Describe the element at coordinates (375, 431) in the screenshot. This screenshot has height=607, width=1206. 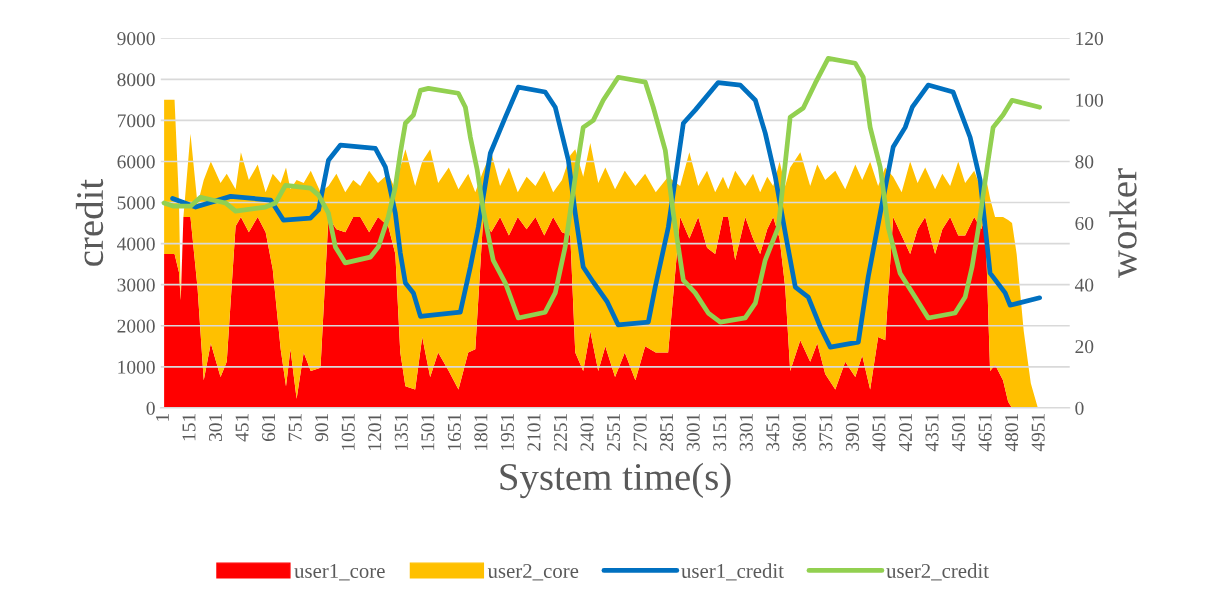
I see `x-tick-label: 1201` at that location.